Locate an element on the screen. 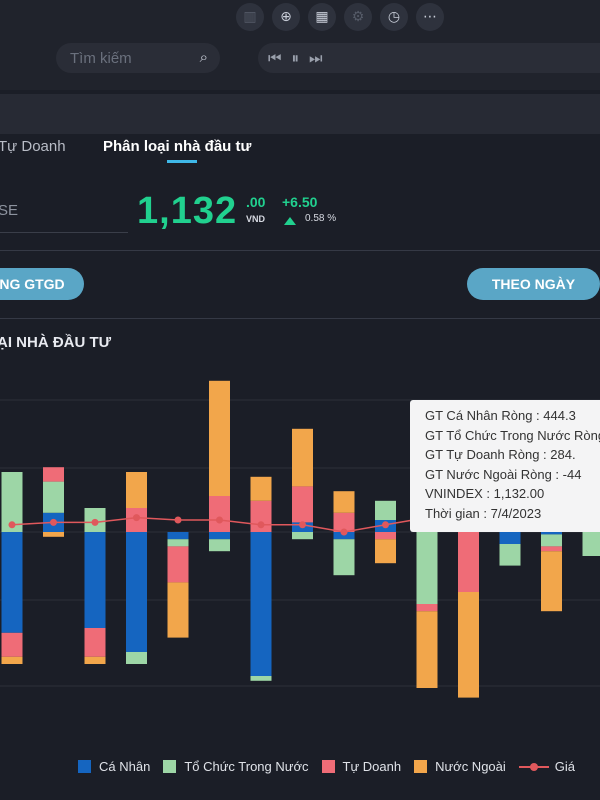 This screenshot has width=600, height=800. price-decimals: .00 is located at coordinates (256, 202).